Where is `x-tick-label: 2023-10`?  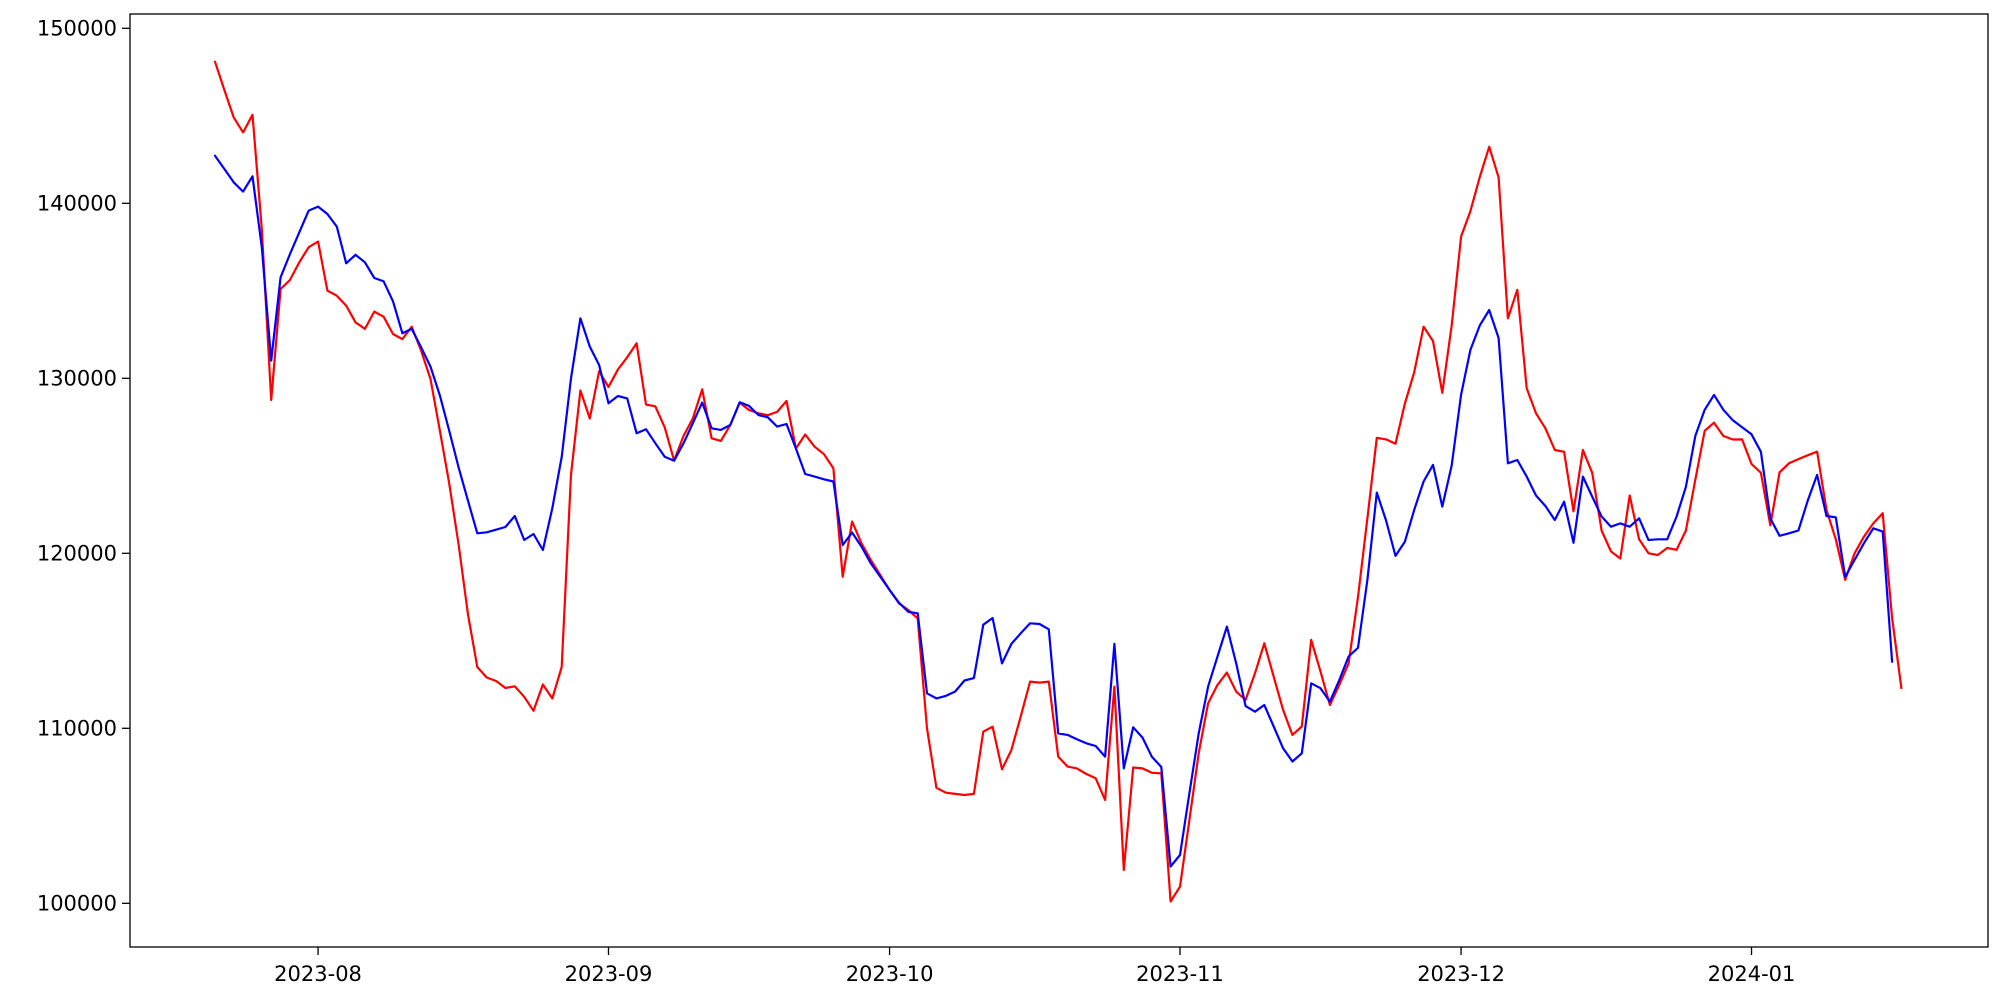 x-tick-label: 2023-10 is located at coordinates (890, 974).